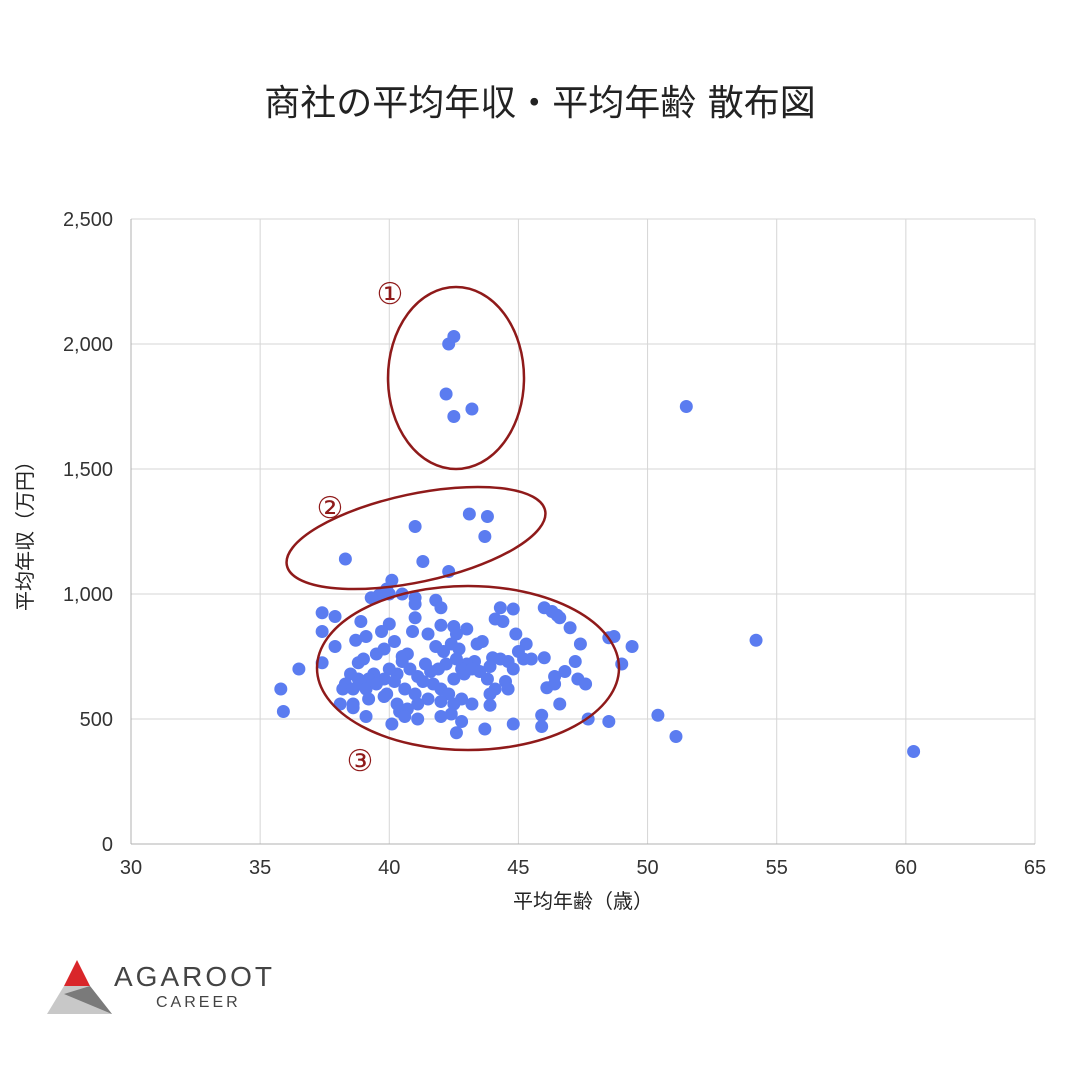 The height and width of the screenshot is (1080, 1080). What do you see at coordinates (390, 294) in the screenshot?
I see `cluster-1-label: ①` at bounding box center [390, 294].